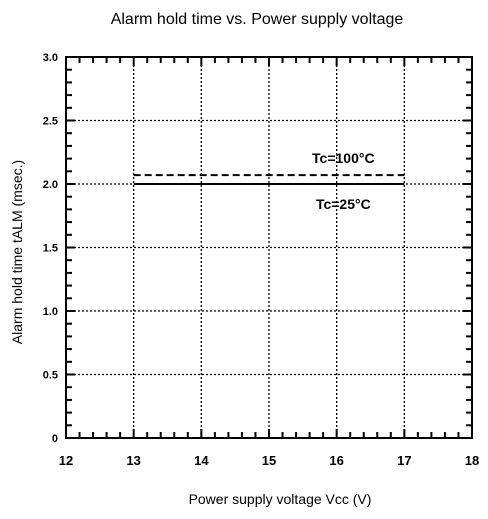  What do you see at coordinates (269, 179) in the screenshot?
I see `series-lines` at bounding box center [269, 179].